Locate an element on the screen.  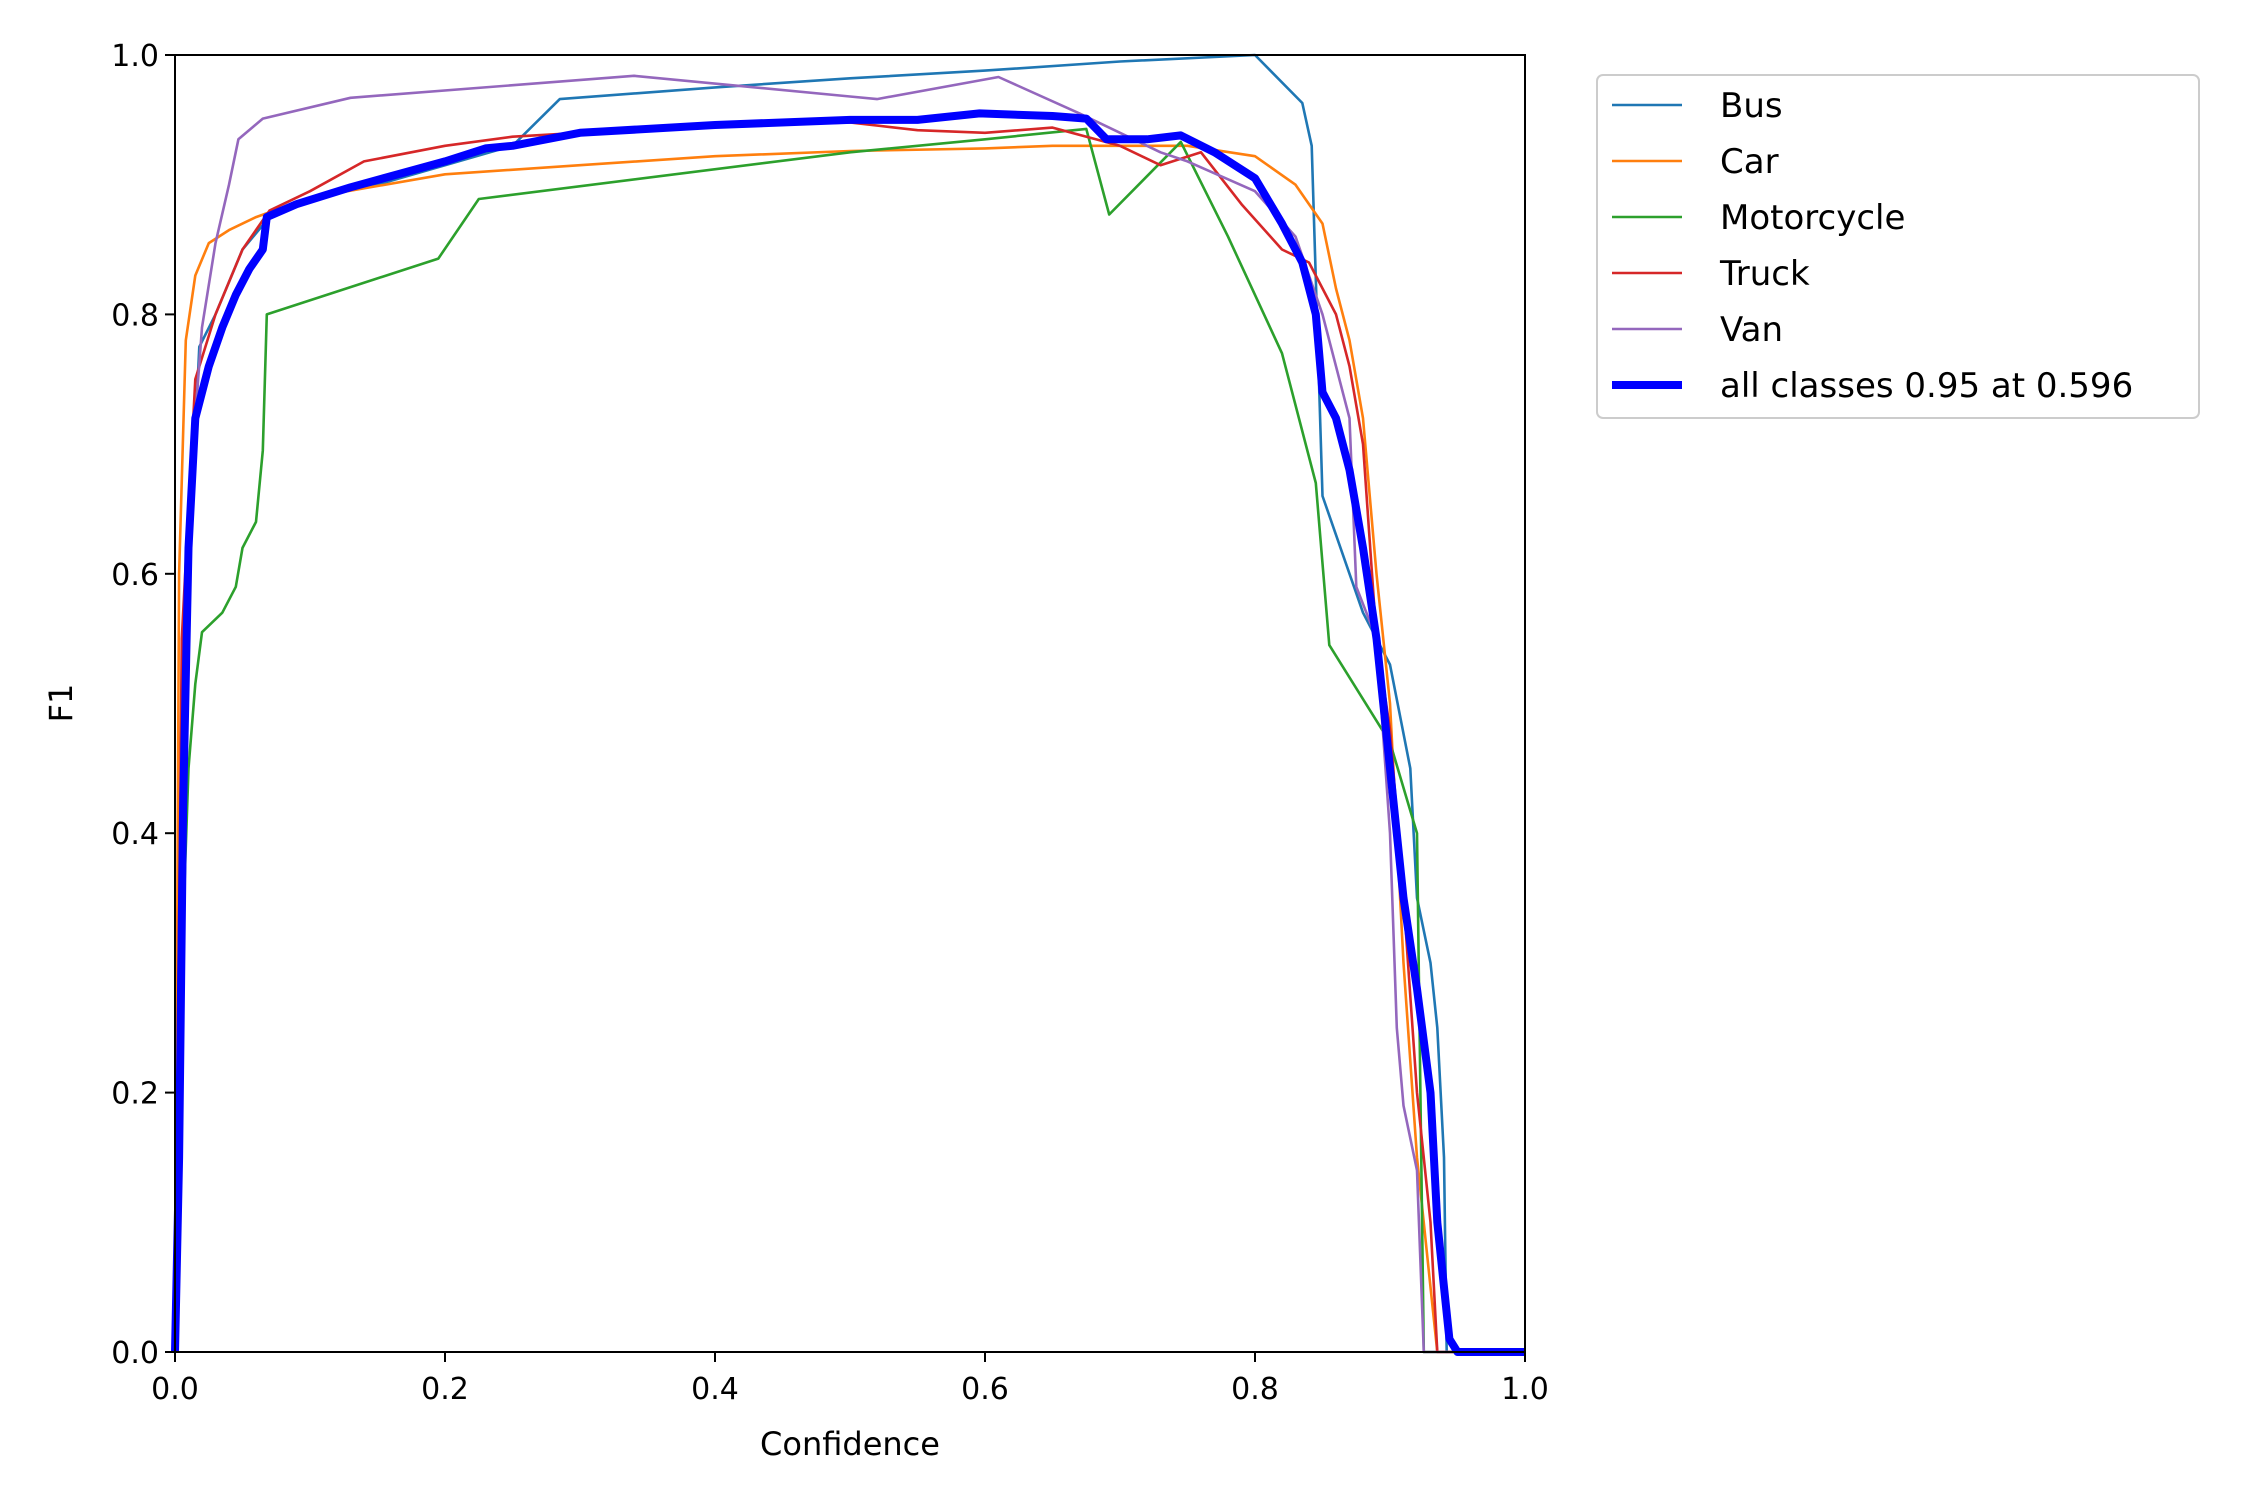
y-axis: 0.0 0.2 0.4 0.6 0.8 1.0 is located at coordinates (143, 705).